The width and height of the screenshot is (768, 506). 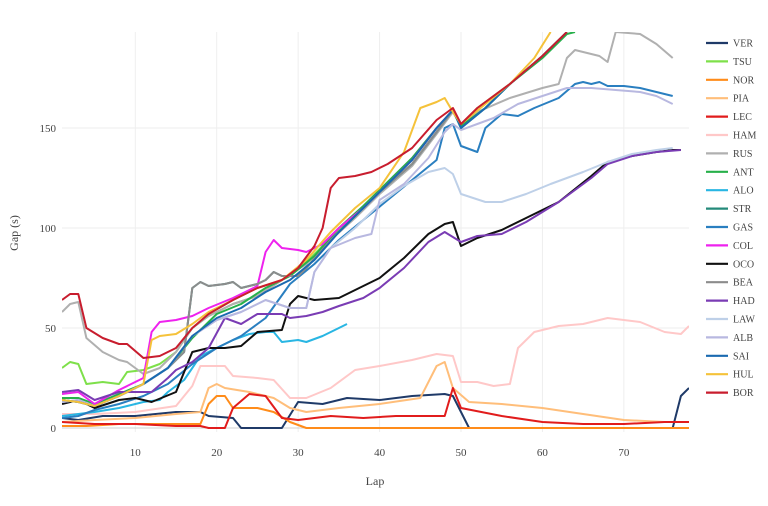 I want to click on legend-label: BOR, so click(x=743, y=393).